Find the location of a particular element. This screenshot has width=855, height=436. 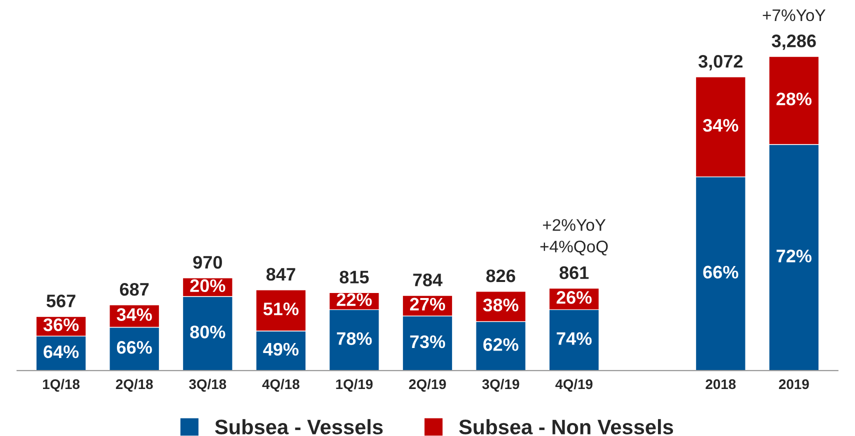

x-tick-label: 3Q/19 is located at coordinates (501, 385).